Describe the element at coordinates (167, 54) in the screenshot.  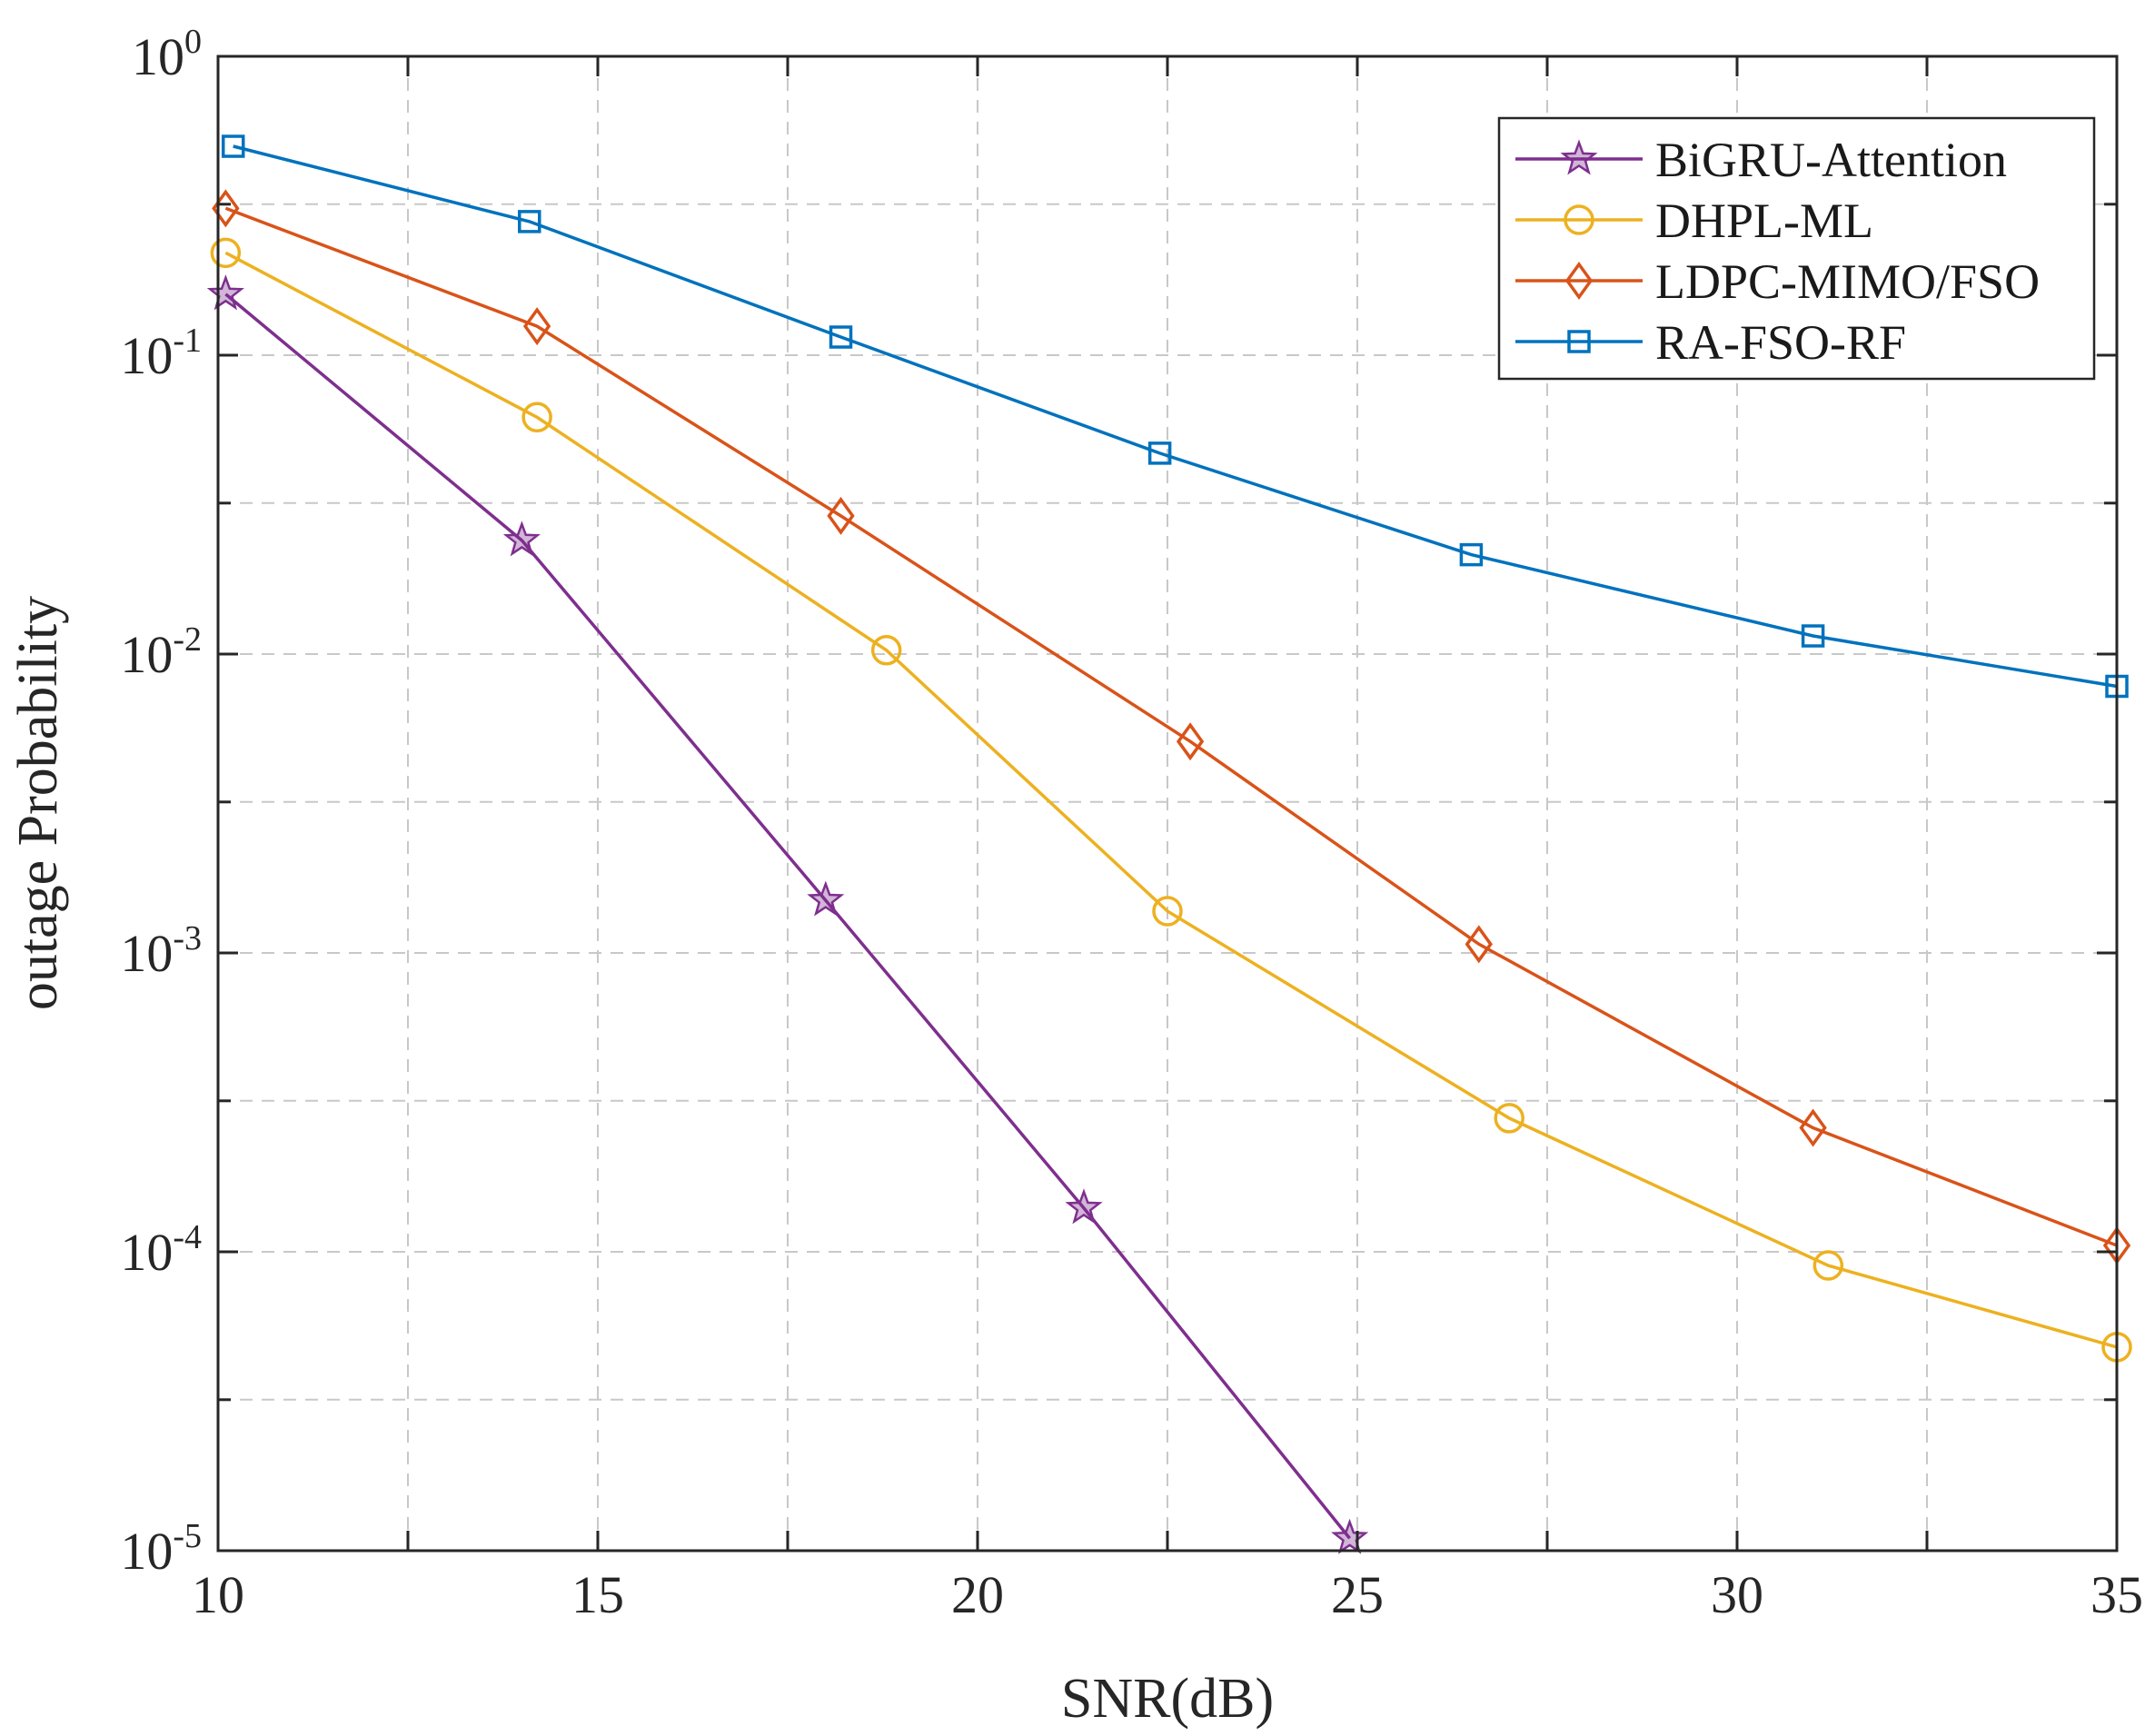
I see `y-tick-label: 10⁰` at that location.